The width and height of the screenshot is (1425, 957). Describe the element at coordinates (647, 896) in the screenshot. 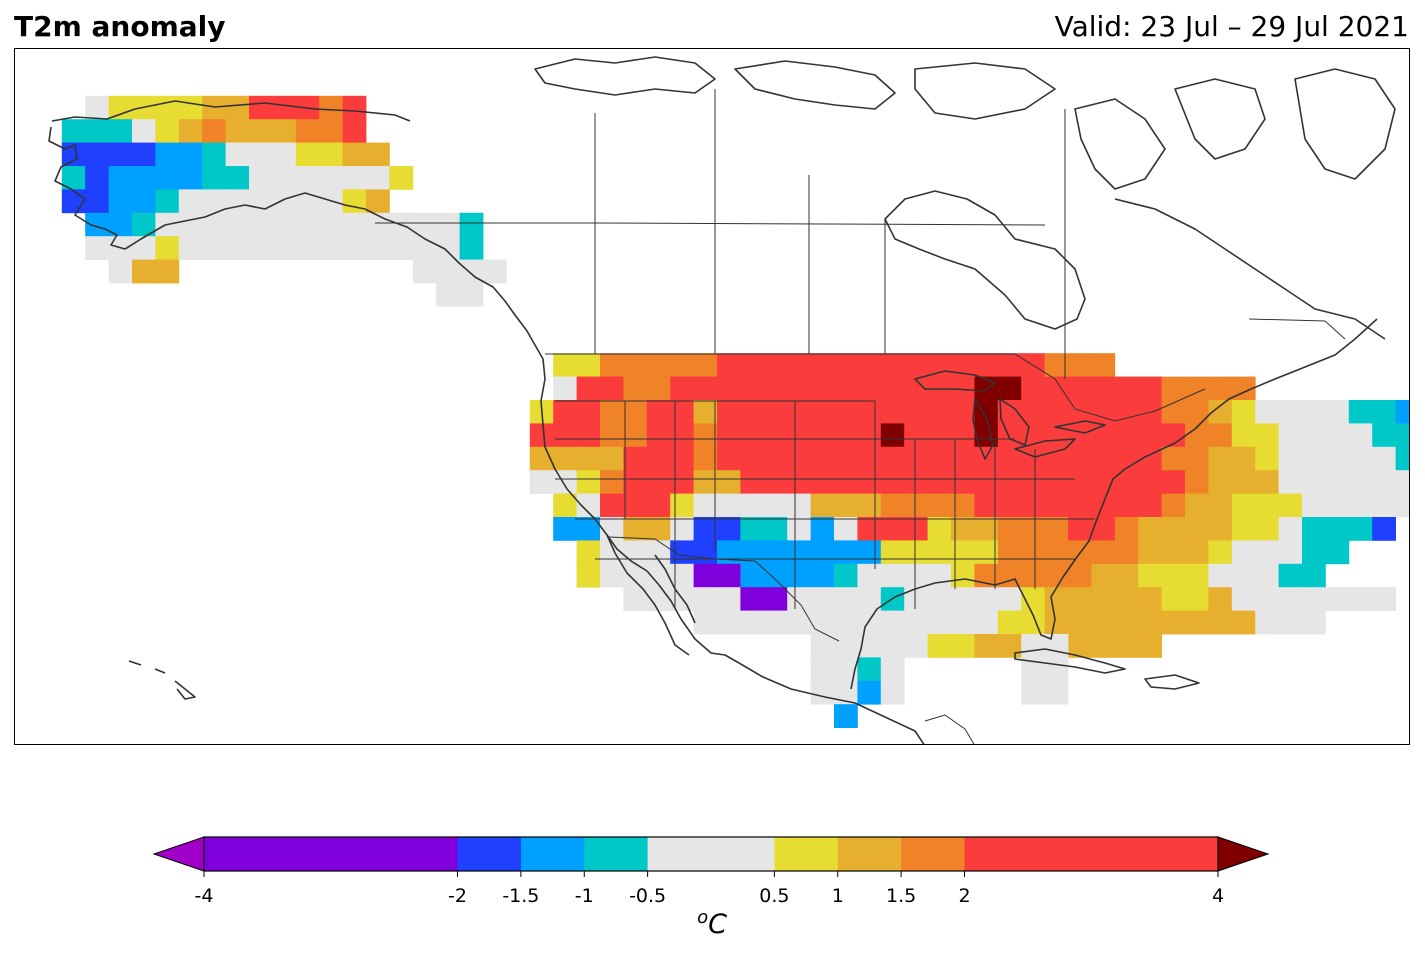

I see `colorbar-tick-label: -0.5` at that location.